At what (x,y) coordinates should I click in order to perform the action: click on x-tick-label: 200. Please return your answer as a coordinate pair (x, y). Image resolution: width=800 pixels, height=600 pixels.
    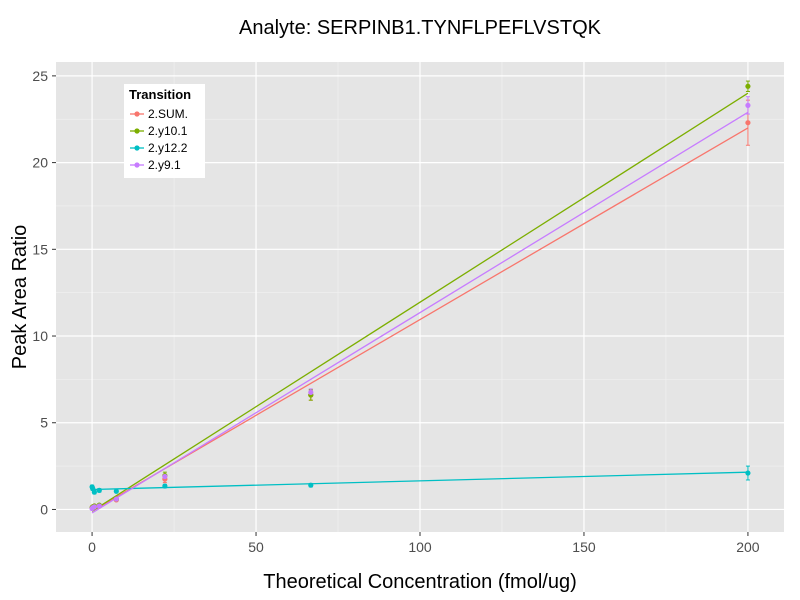
    Looking at the image, I should click on (748, 547).